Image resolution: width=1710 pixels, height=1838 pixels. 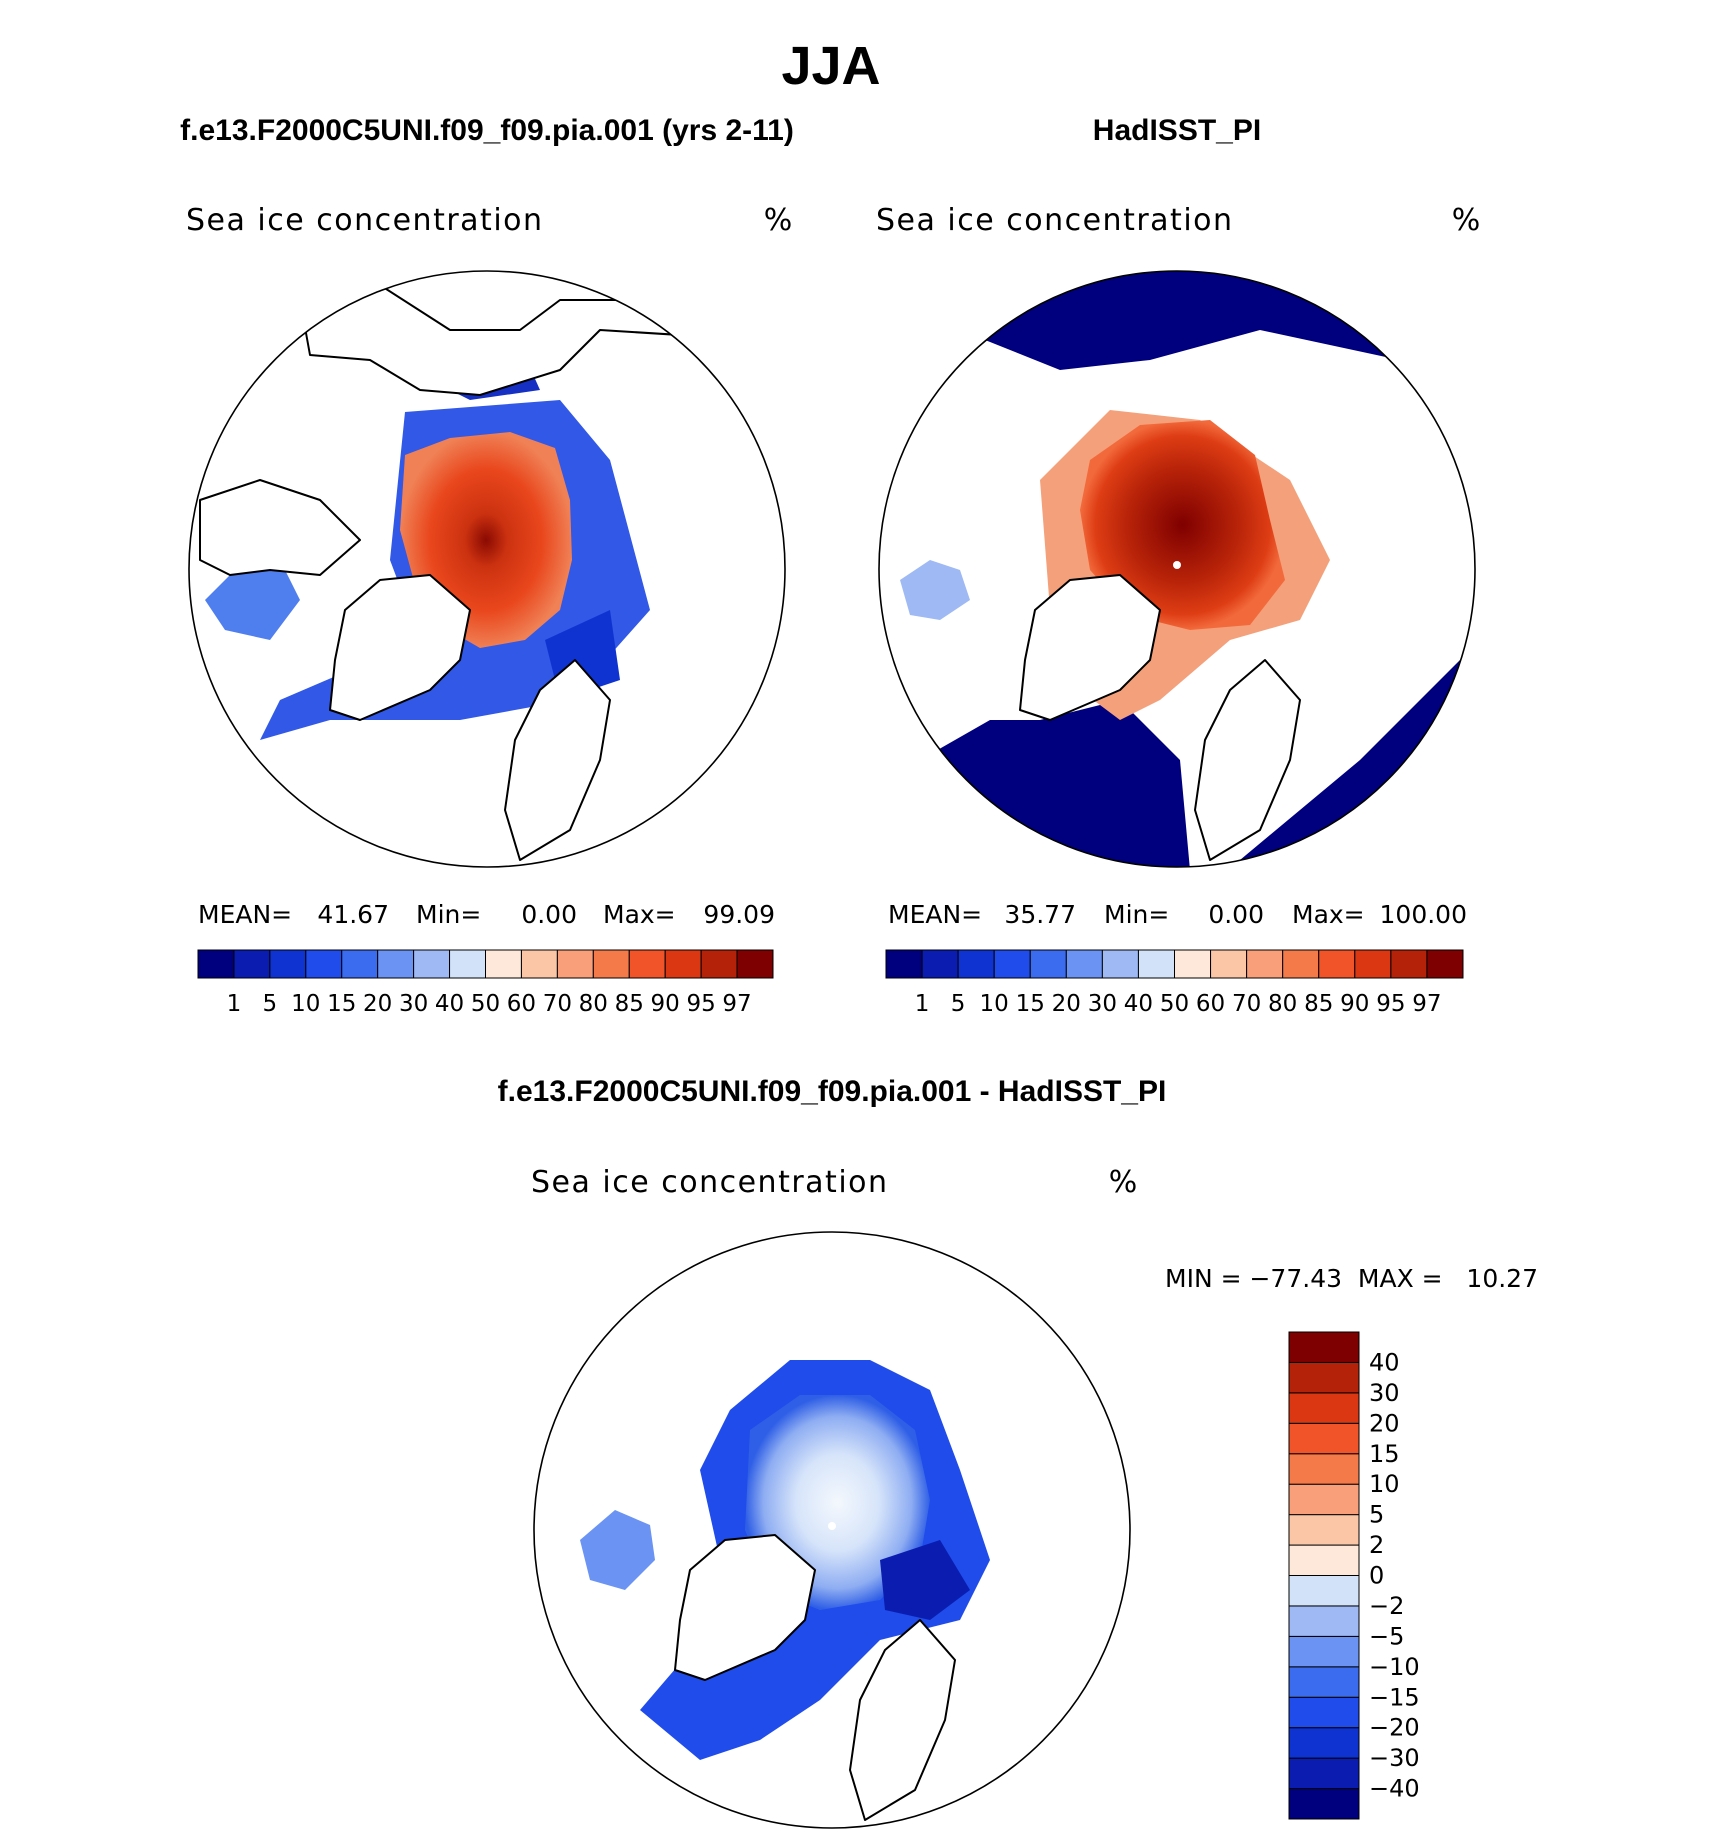 What do you see at coordinates (1177, 130) in the screenshot?
I see `panel-obs-heading: HadISST_PI` at bounding box center [1177, 130].